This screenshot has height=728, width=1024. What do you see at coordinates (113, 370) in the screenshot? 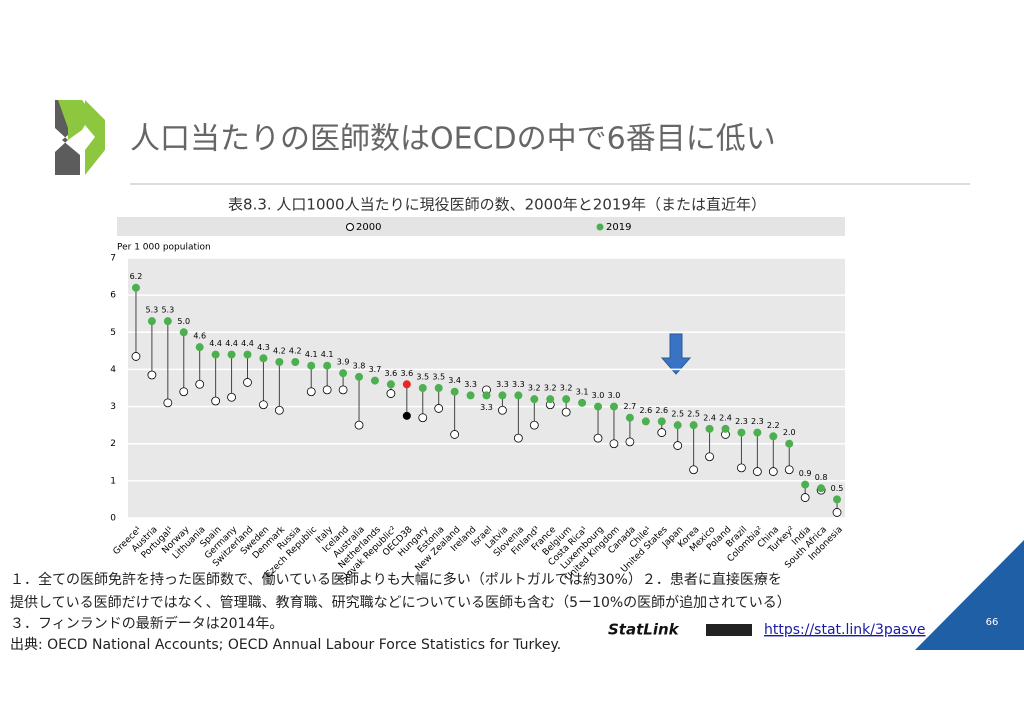
I see `y-tick-label: 4` at bounding box center [113, 370].